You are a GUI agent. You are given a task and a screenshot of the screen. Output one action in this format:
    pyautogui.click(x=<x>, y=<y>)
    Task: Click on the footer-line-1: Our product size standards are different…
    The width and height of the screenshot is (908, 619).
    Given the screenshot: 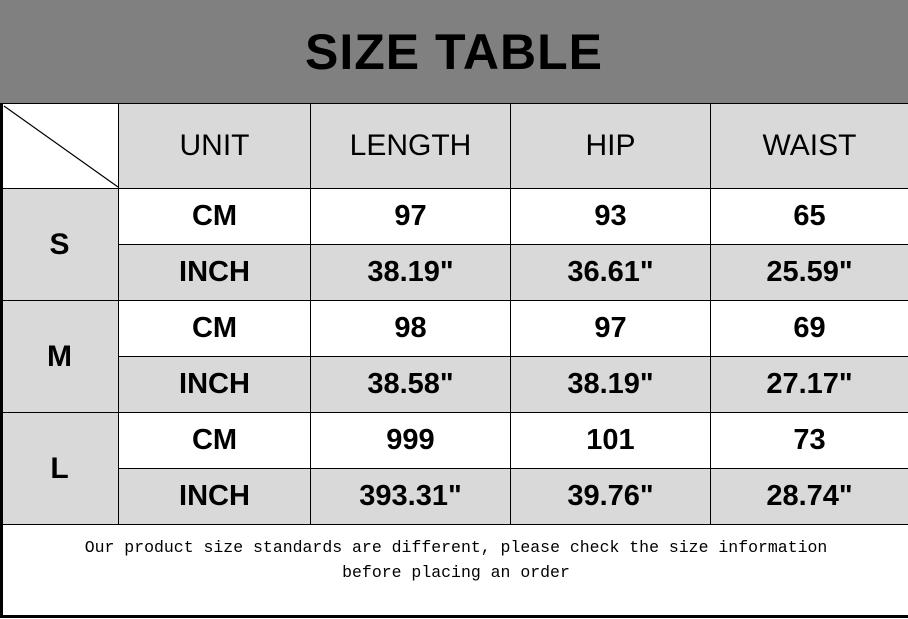 What is the action you would take?
    pyautogui.click(x=456, y=547)
    